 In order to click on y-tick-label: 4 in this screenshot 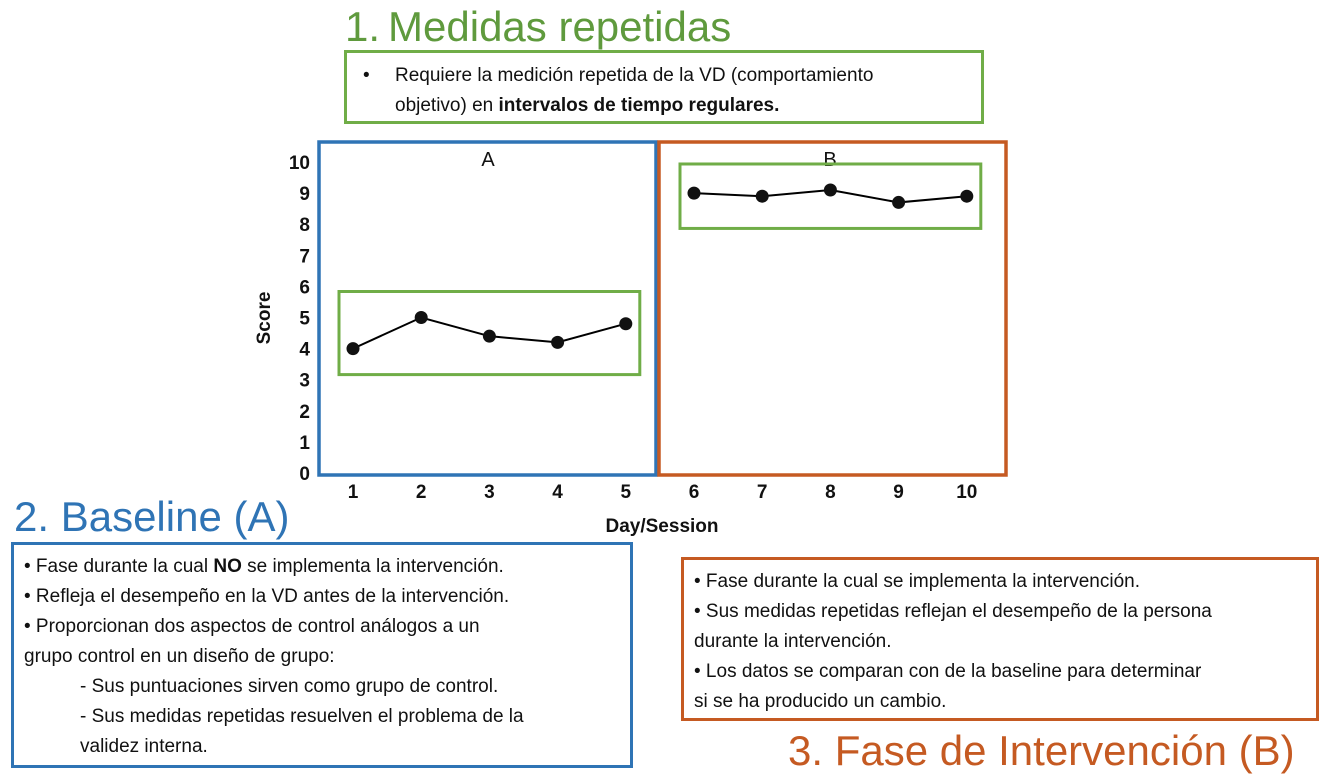, I will do `click(304, 350)`.